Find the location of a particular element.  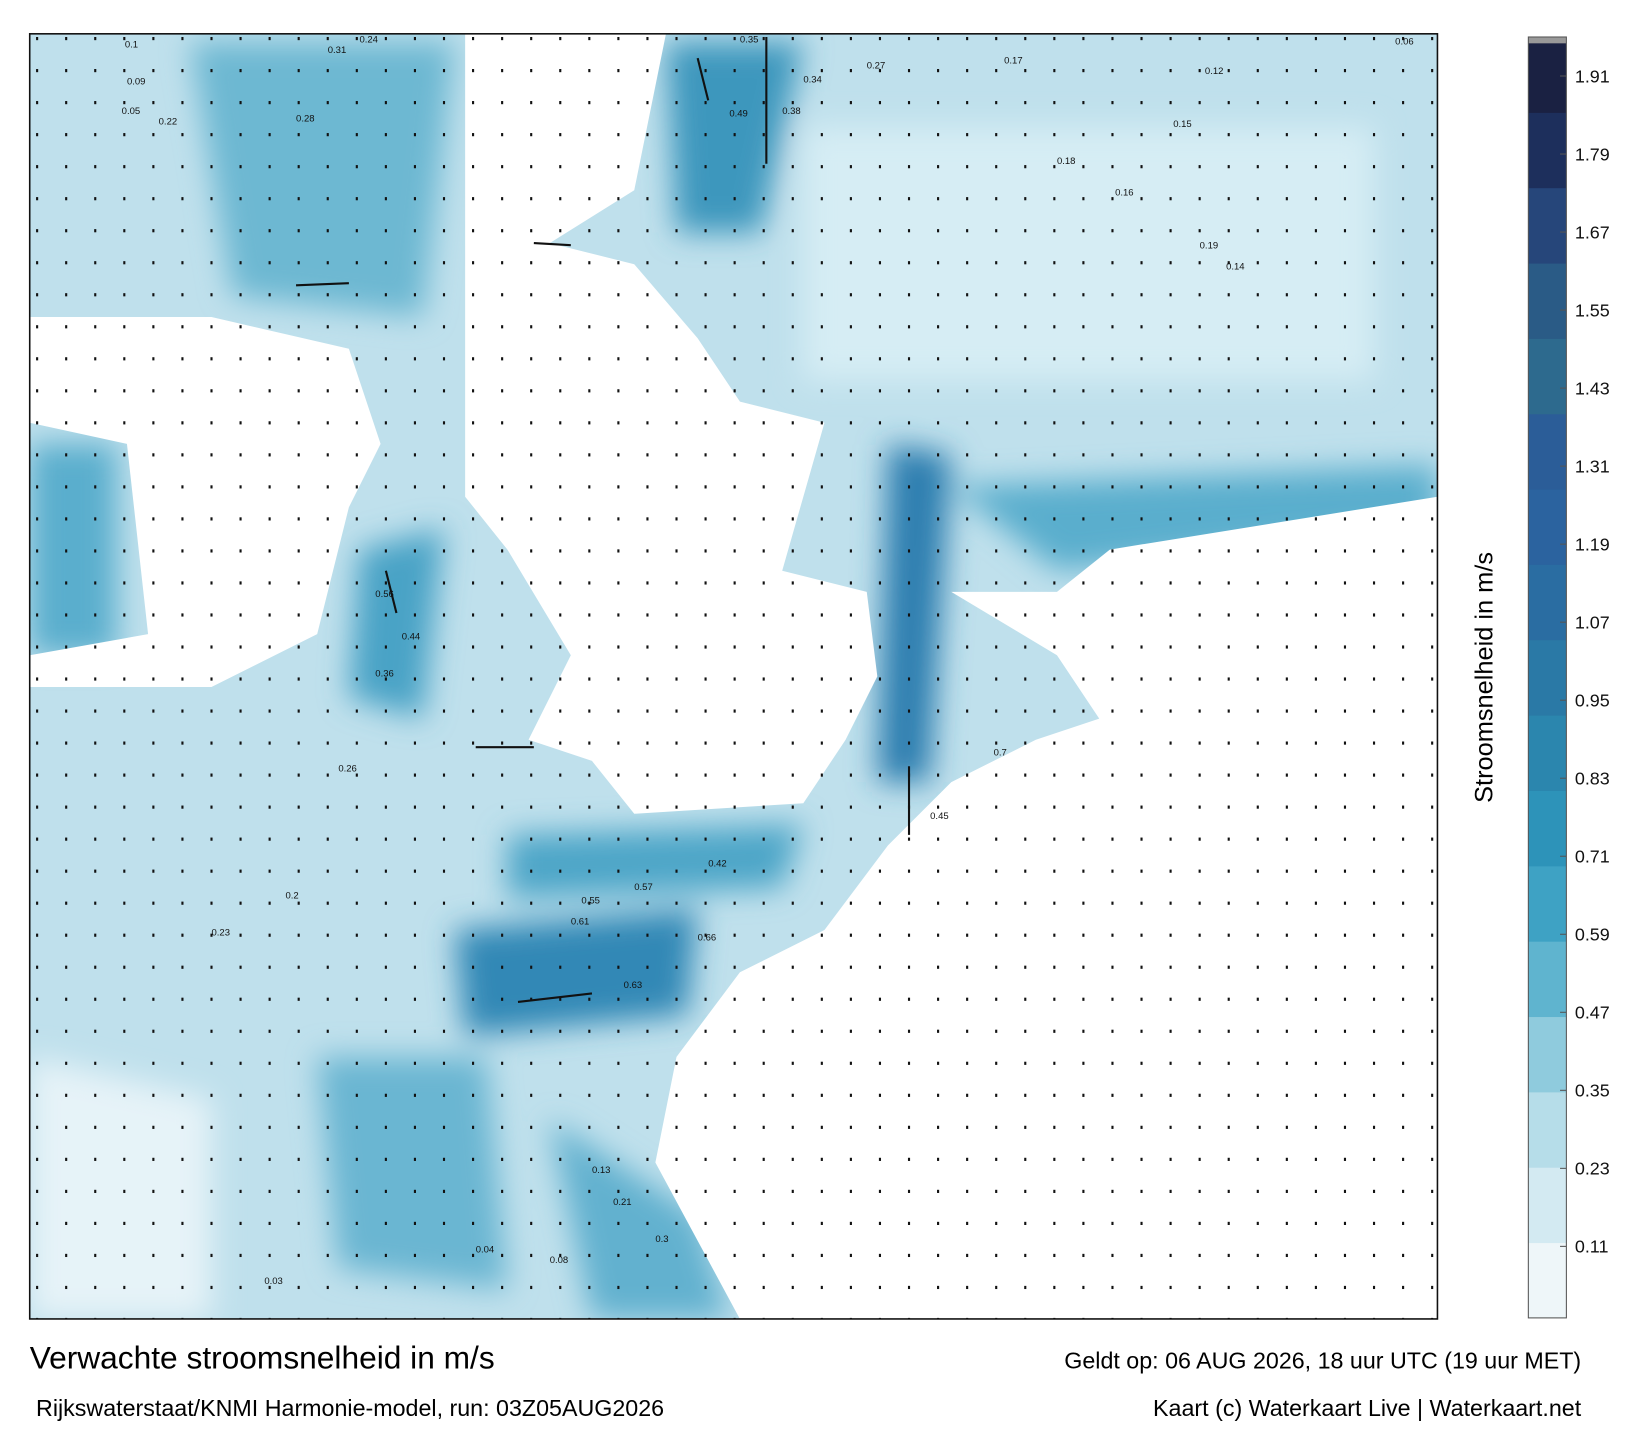

colorbar-band is located at coordinates (1547, 602).